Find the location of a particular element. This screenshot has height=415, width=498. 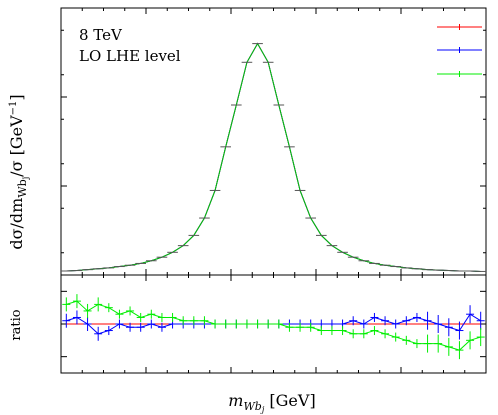

legend is located at coordinates (459, 50).